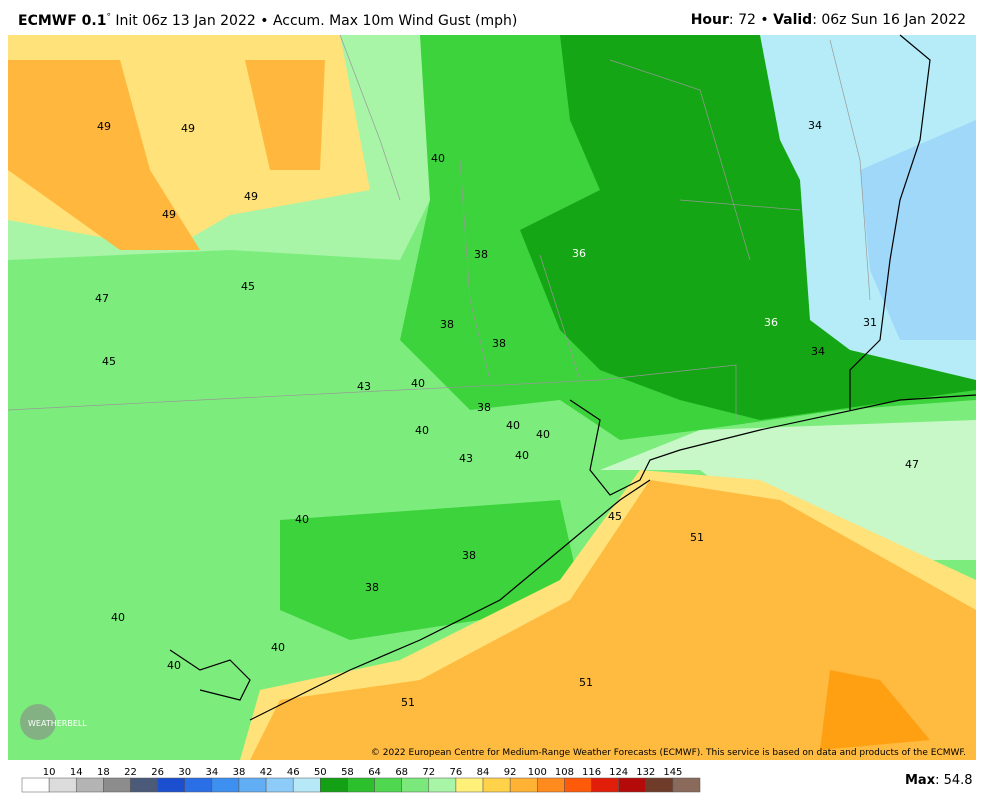  I want to click on colorbar-tick: 92, so click(510, 772).